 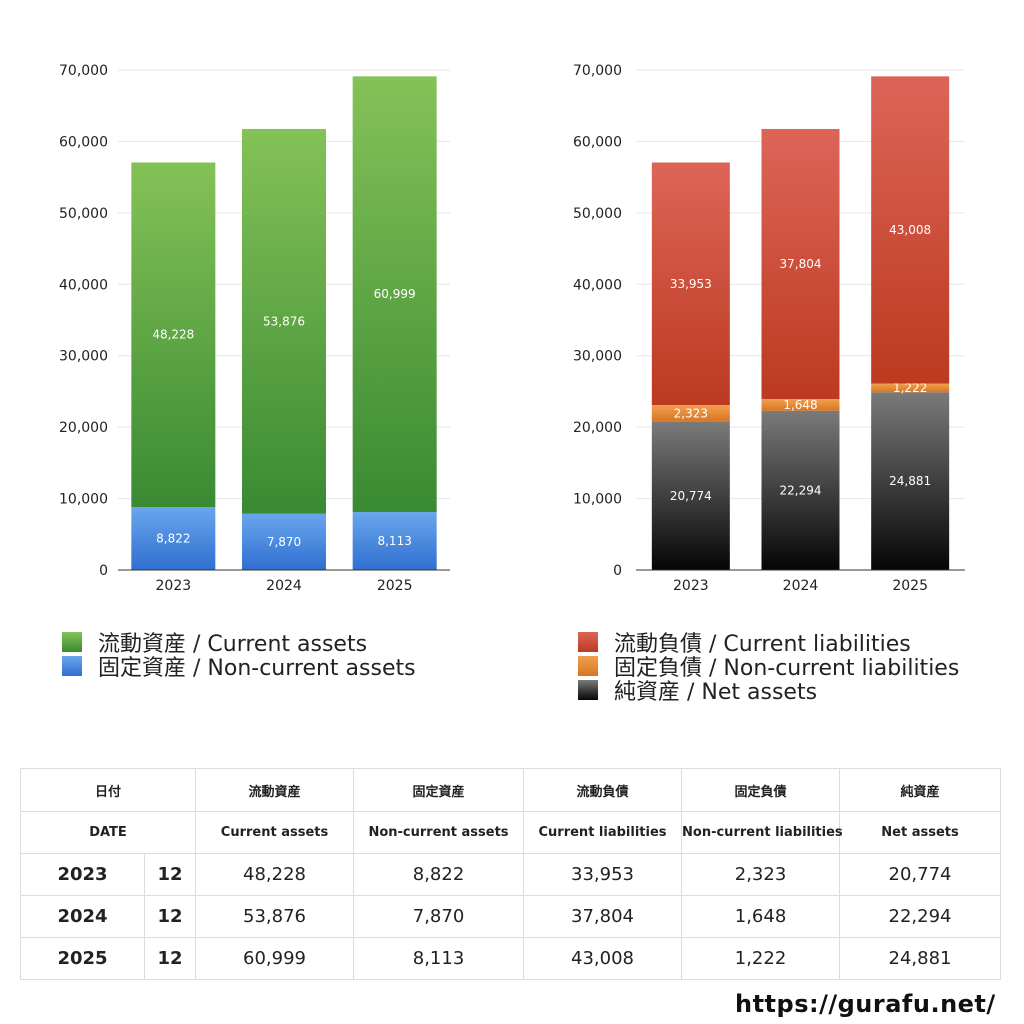 What do you see at coordinates (762, 832) in the screenshot?
I see `header-non-current-liabilities-en: Non-current liabilities` at bounding box center [762, 832].